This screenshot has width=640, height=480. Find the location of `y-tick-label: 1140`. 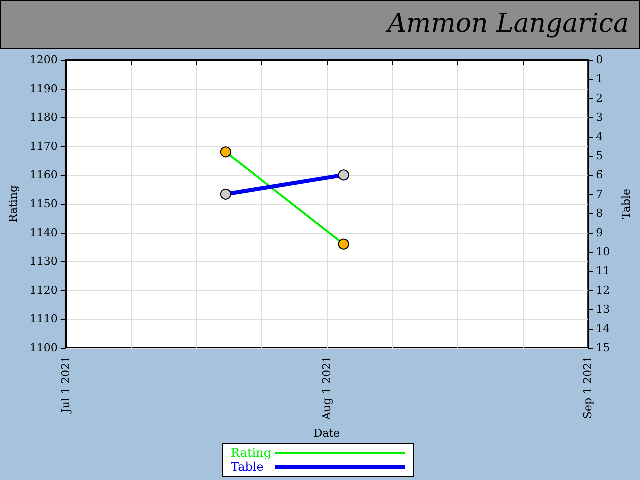

y-tick-label: 1140 is located at coordinates (44, 233).